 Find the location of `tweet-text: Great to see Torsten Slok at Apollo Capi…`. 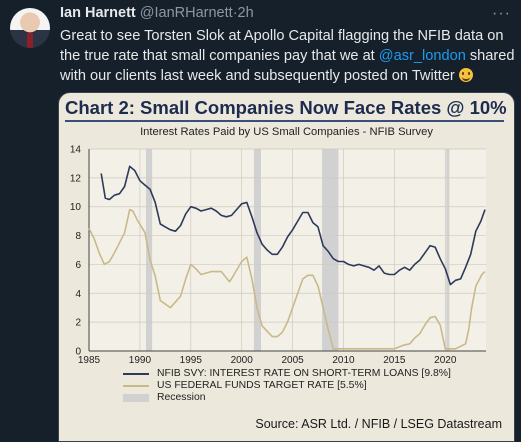

tweet-text: Great to see Torsten Slok at Apollo Capi… is located at coordinates (287, 56).